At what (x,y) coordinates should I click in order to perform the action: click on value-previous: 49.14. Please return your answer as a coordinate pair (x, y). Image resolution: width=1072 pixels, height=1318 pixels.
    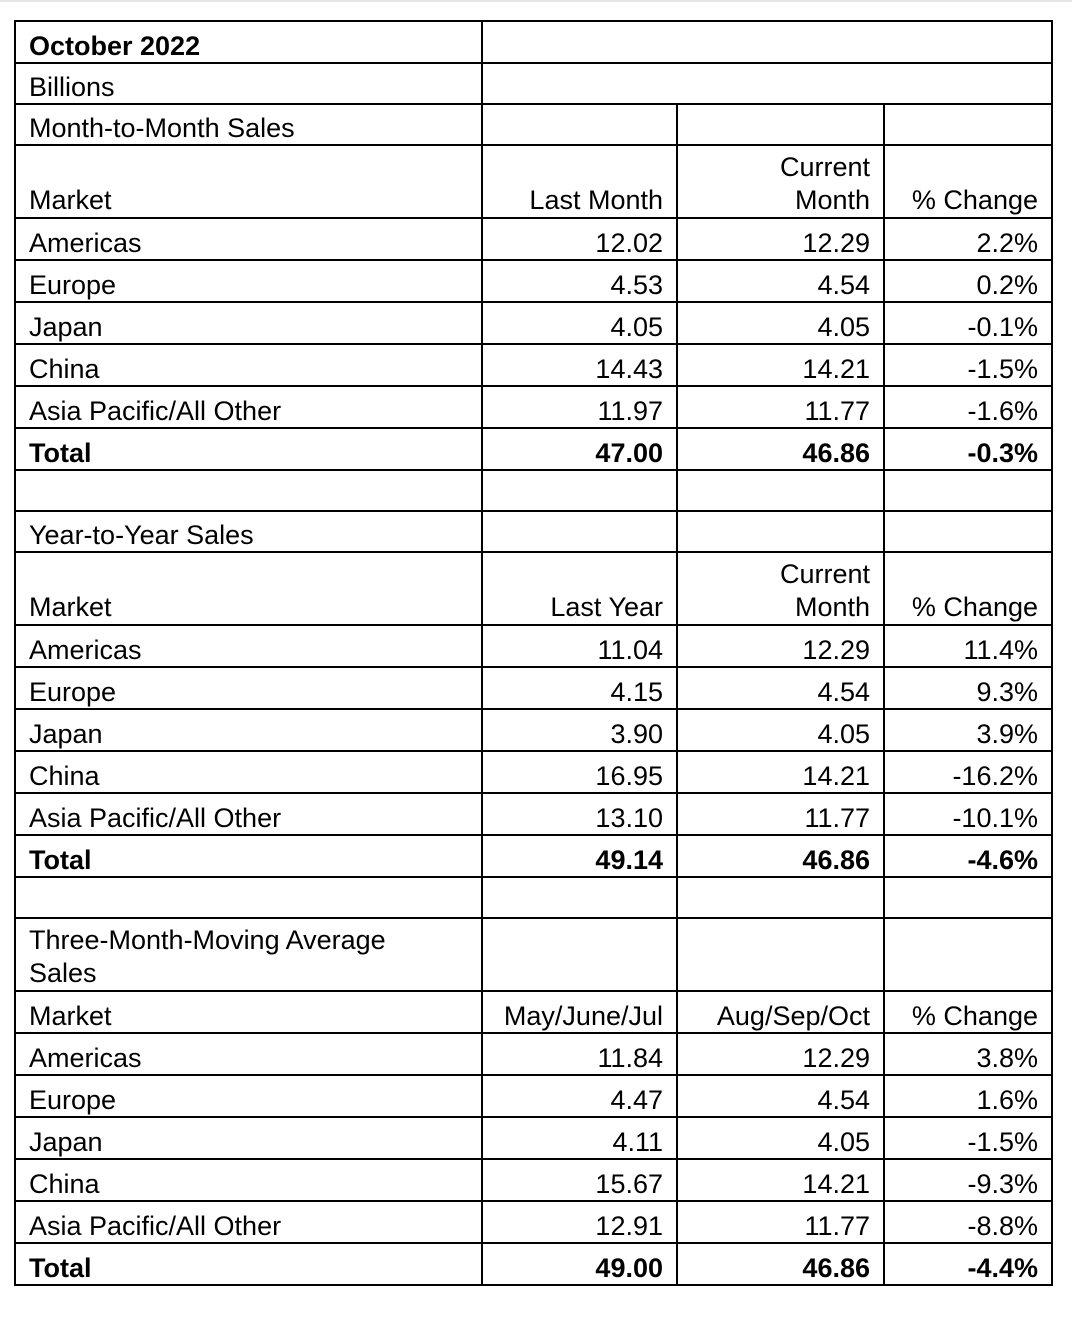
    Looking at the image, I should click on (579, 856).